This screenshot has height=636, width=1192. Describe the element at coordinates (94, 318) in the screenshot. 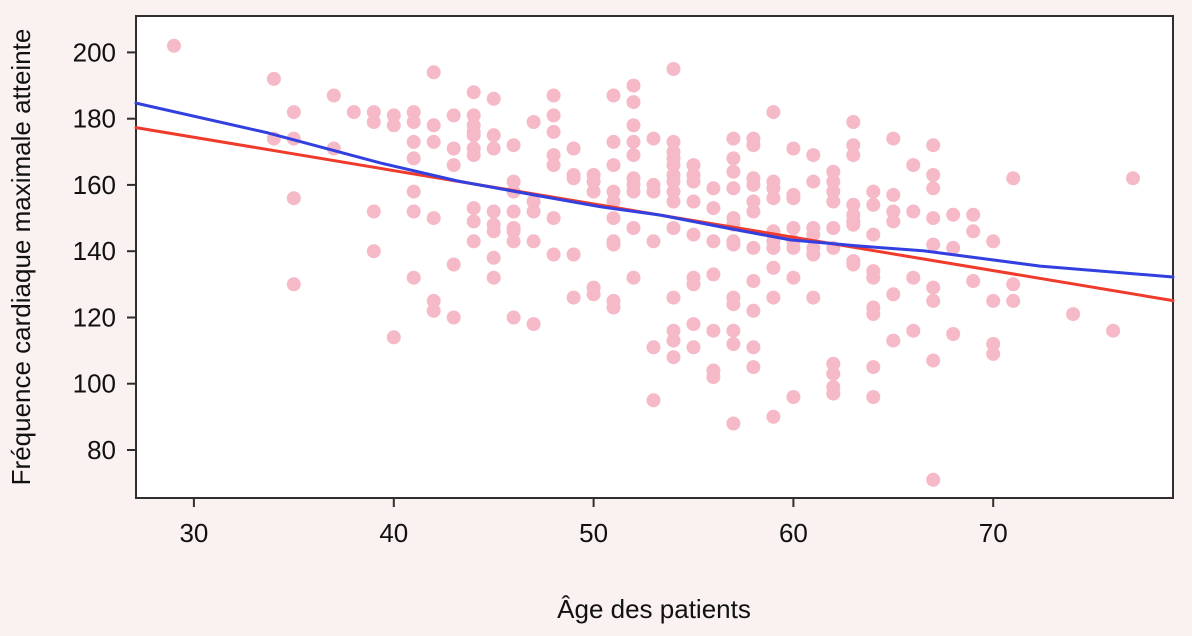

I see `y-tick-label: 120` at that location.